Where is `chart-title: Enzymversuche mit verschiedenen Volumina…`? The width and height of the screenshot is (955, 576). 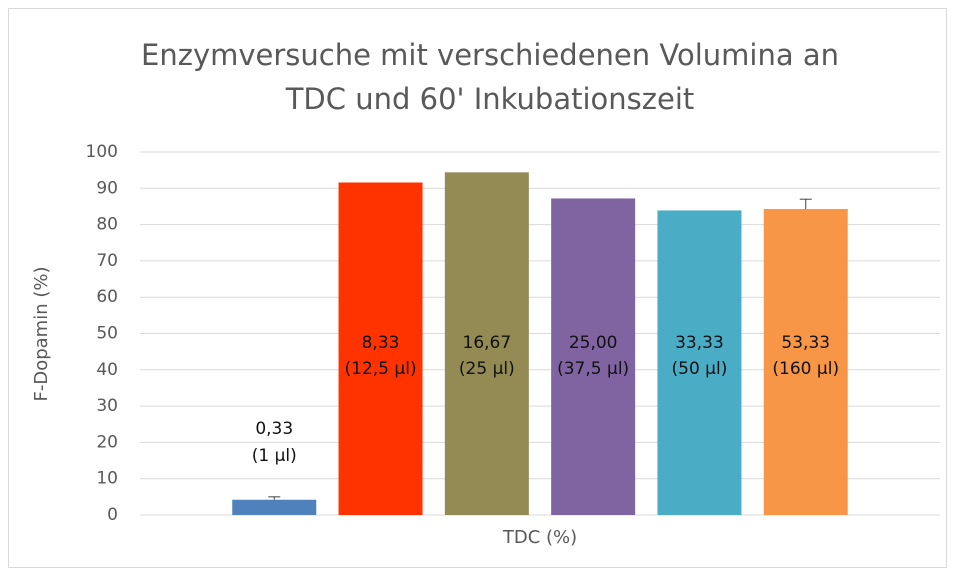
chart-title: Enzymversuche mit verschiedenen Volumina… is located at coordinates (490, 55).